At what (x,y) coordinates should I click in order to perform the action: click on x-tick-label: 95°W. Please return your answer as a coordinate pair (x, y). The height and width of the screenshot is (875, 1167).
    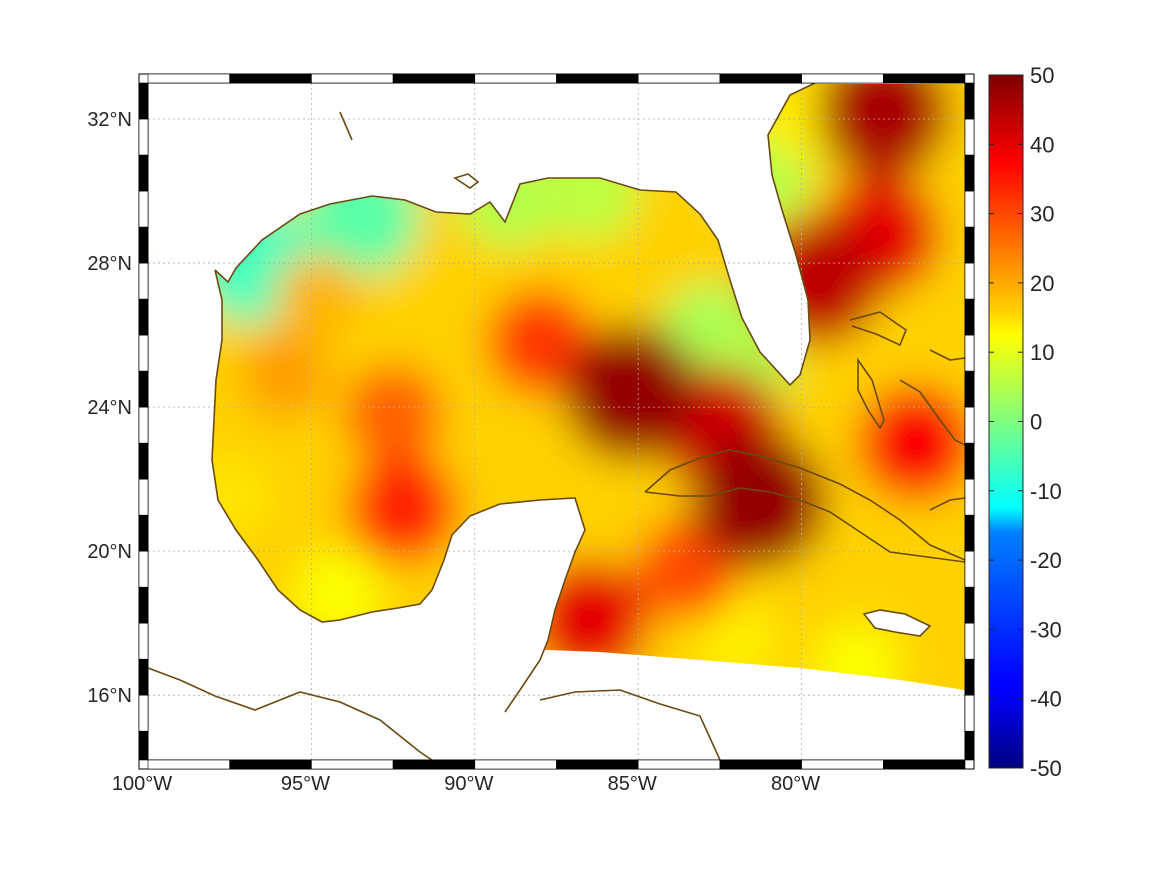
    Looking at the image, I should click on (305, 784).